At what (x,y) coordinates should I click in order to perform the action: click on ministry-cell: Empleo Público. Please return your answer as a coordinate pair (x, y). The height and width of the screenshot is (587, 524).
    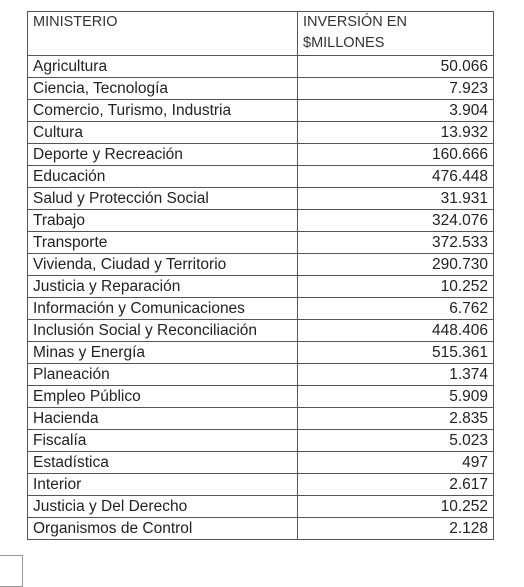
    Looking at the image, I should click on (162, 396).